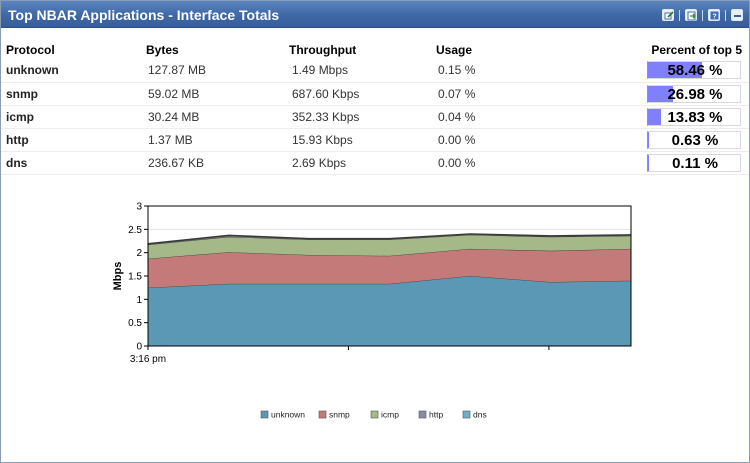 Image resolution: width=750 pixels, height=463 pixels. I want to click on legend-swatch-http, so click(422, 414).